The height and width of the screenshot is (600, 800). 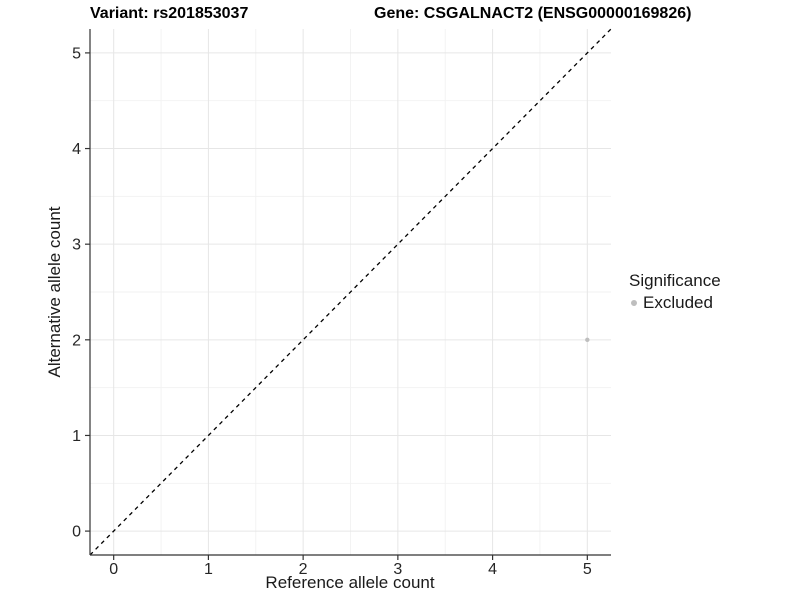 I want to click on x-tick-label: 2, so click(x=303, y=569).